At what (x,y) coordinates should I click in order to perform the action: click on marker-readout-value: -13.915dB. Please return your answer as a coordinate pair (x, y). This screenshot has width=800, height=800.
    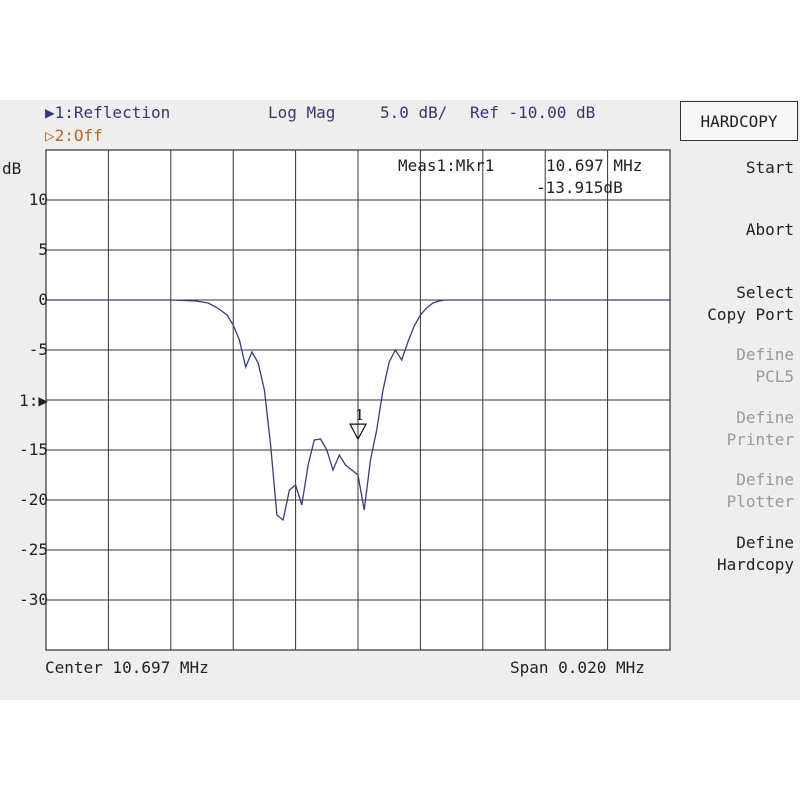
    Looking at the image, I should click on (579, 187).